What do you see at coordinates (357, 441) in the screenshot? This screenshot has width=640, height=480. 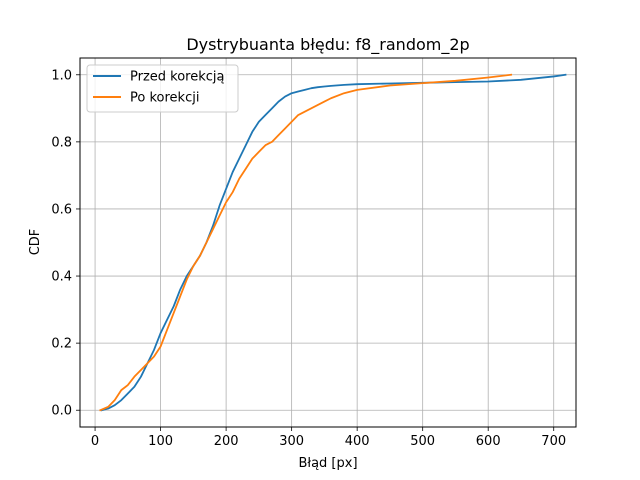 I see `x-tick-label: 400` at bounding box center [357, 441].